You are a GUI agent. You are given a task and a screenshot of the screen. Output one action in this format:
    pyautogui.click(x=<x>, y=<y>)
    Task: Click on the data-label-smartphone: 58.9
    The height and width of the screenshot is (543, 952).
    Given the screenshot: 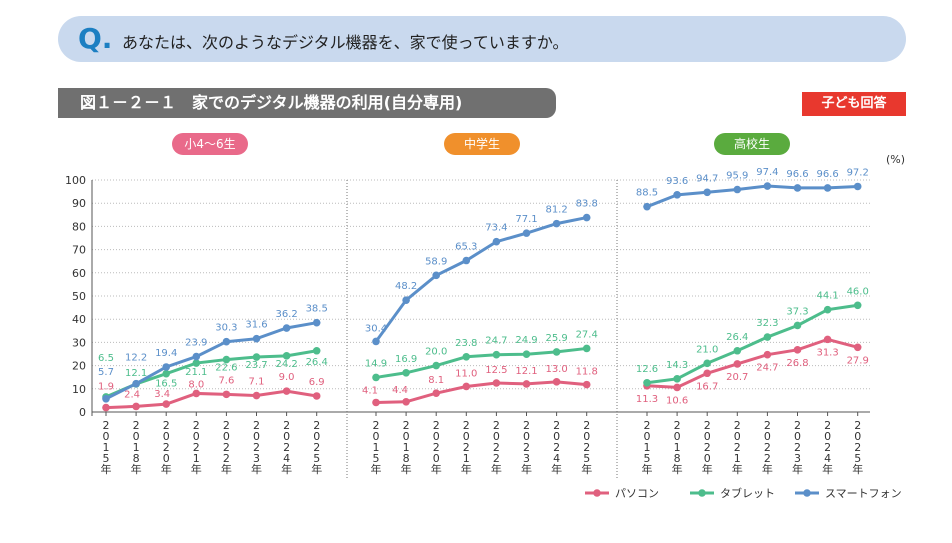 What is the action you would take?
    pyautogui.click(x=436, y=261)
    